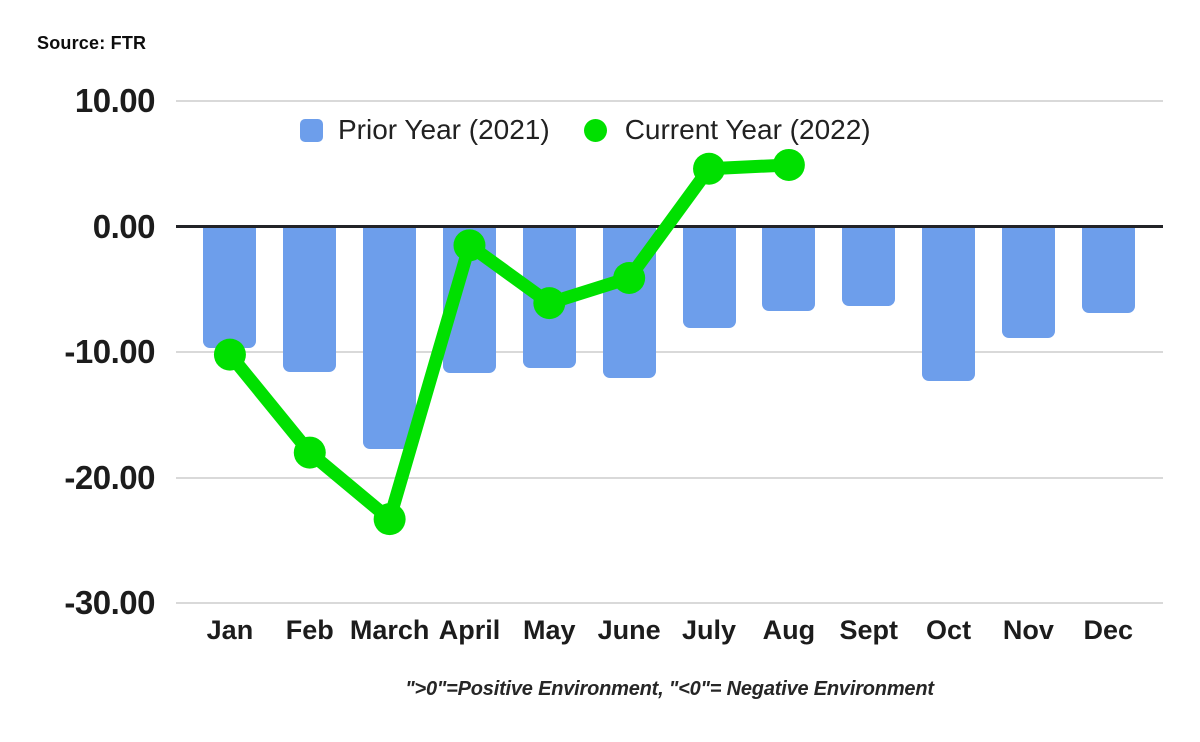  What do you see at coordinates (469, 630) in the screenshot?
I see `month-label-april: April` at bounding box center [469, 630].